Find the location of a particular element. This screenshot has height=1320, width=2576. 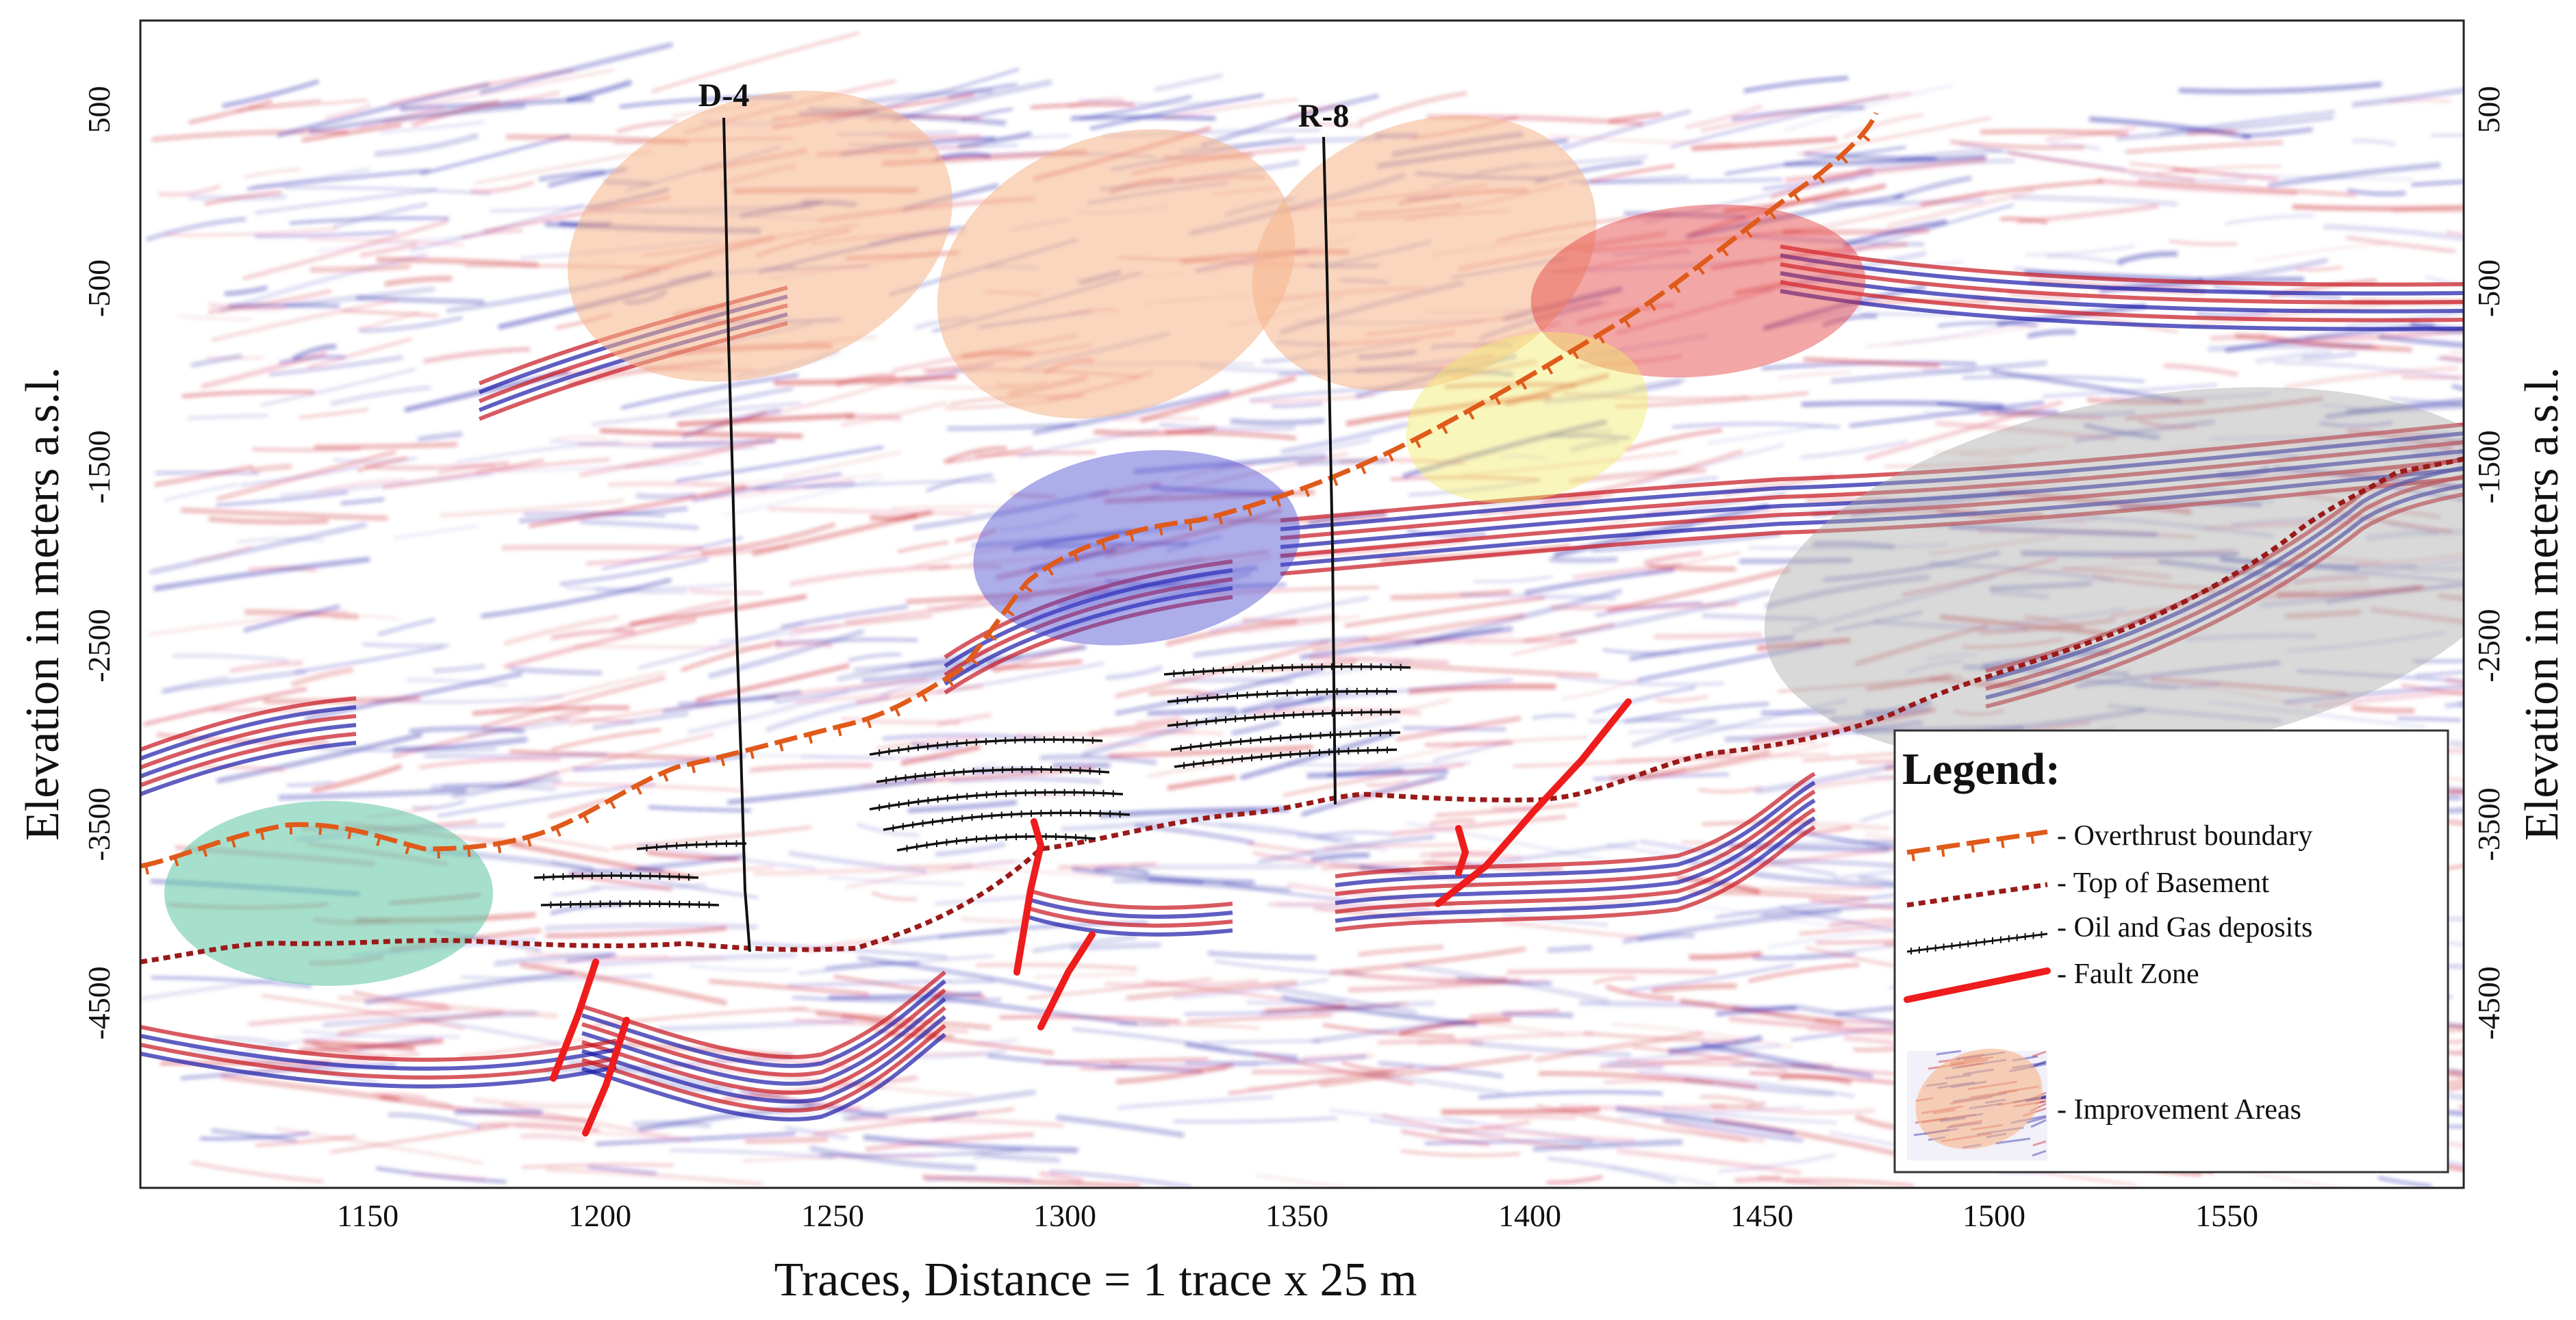

well-label-r8: R-8 is located at coordinates (1324, 116).